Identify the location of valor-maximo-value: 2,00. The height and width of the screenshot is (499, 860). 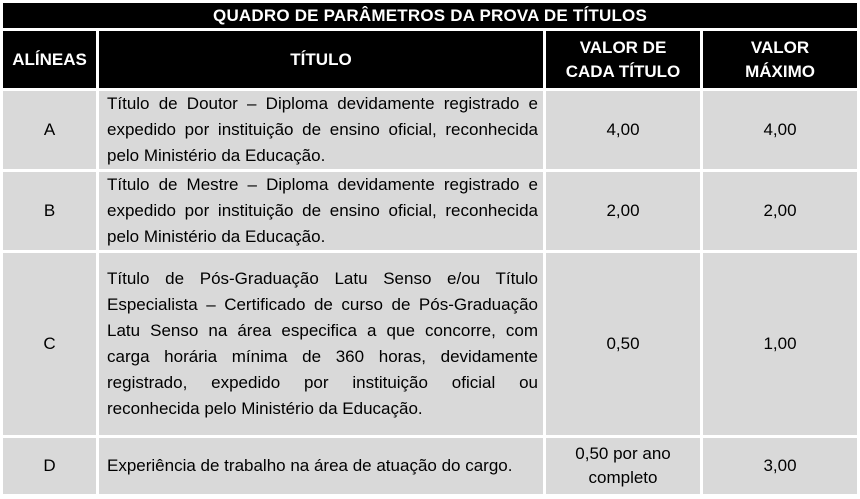
(780, 211).